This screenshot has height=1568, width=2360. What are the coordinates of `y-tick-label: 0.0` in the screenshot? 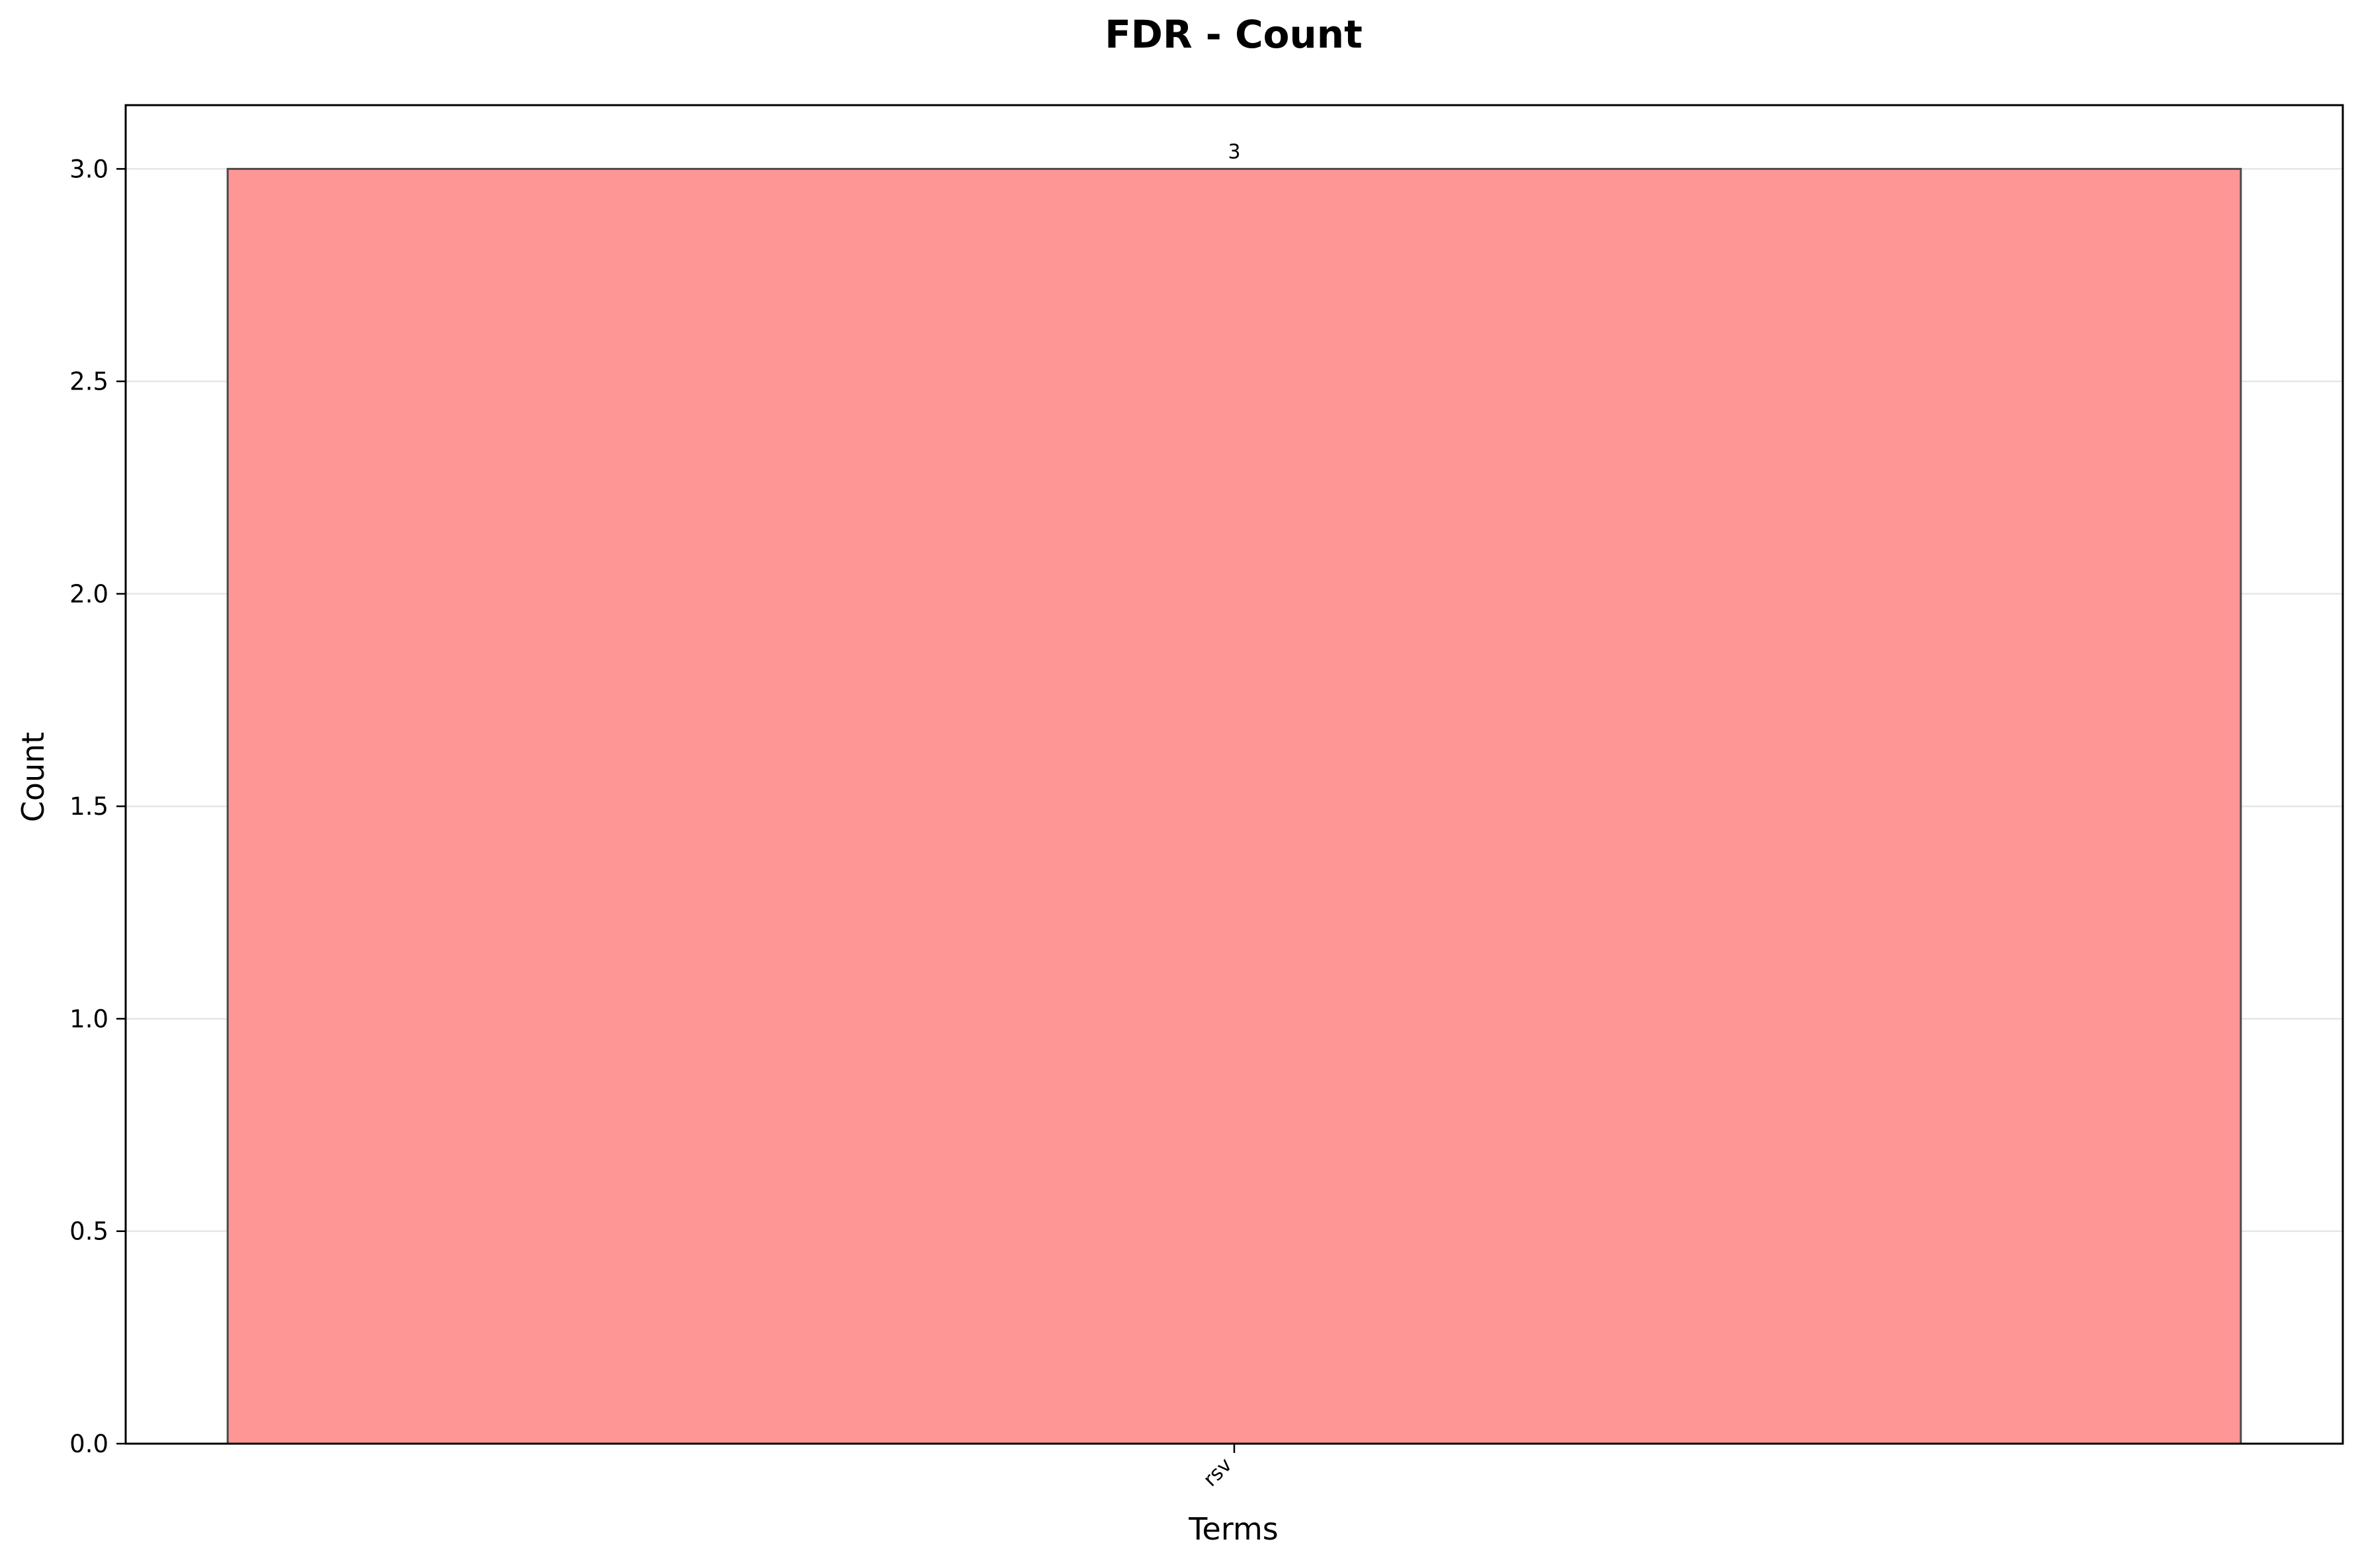 It's located at (88, 1444).